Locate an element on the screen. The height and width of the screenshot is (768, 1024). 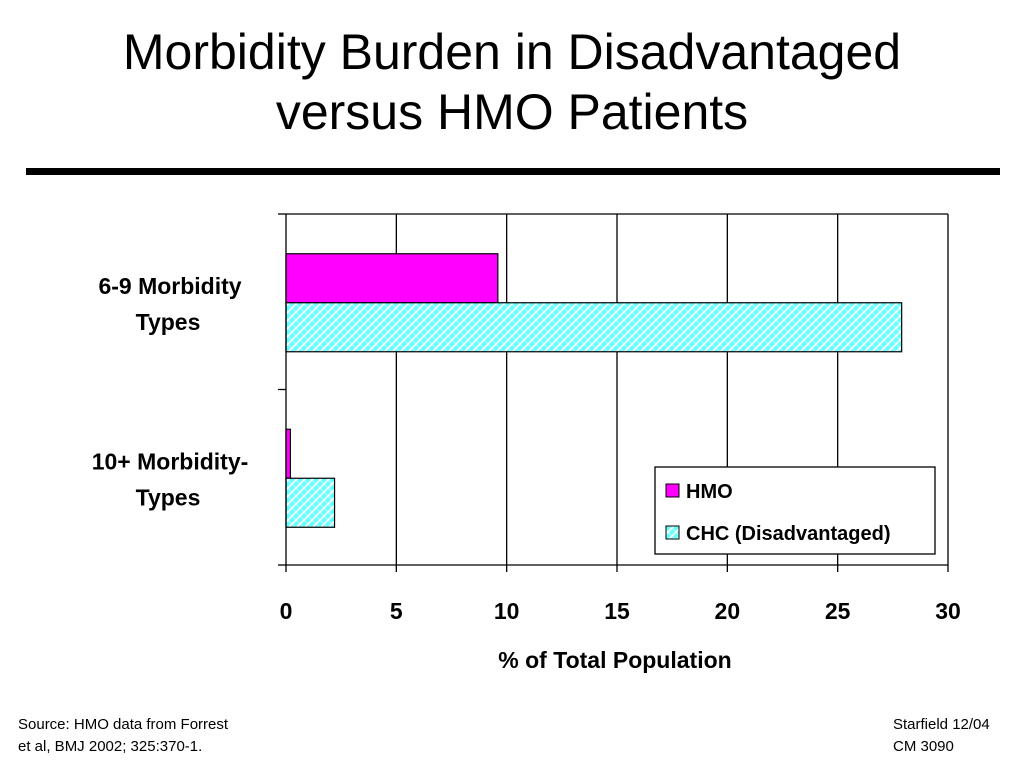
x-tick-label: 30 is located at coordinates (948, 611).